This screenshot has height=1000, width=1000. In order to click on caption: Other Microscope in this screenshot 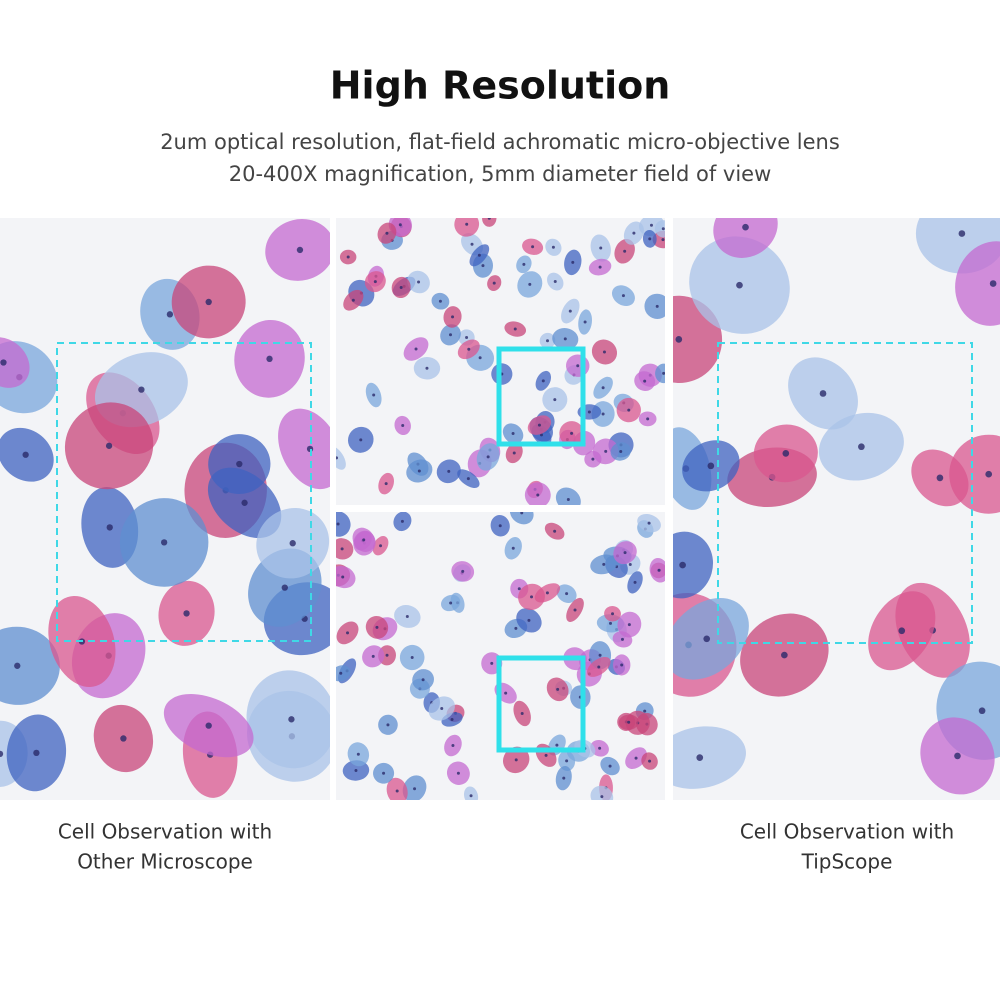, I will do `click(165, 862)`.